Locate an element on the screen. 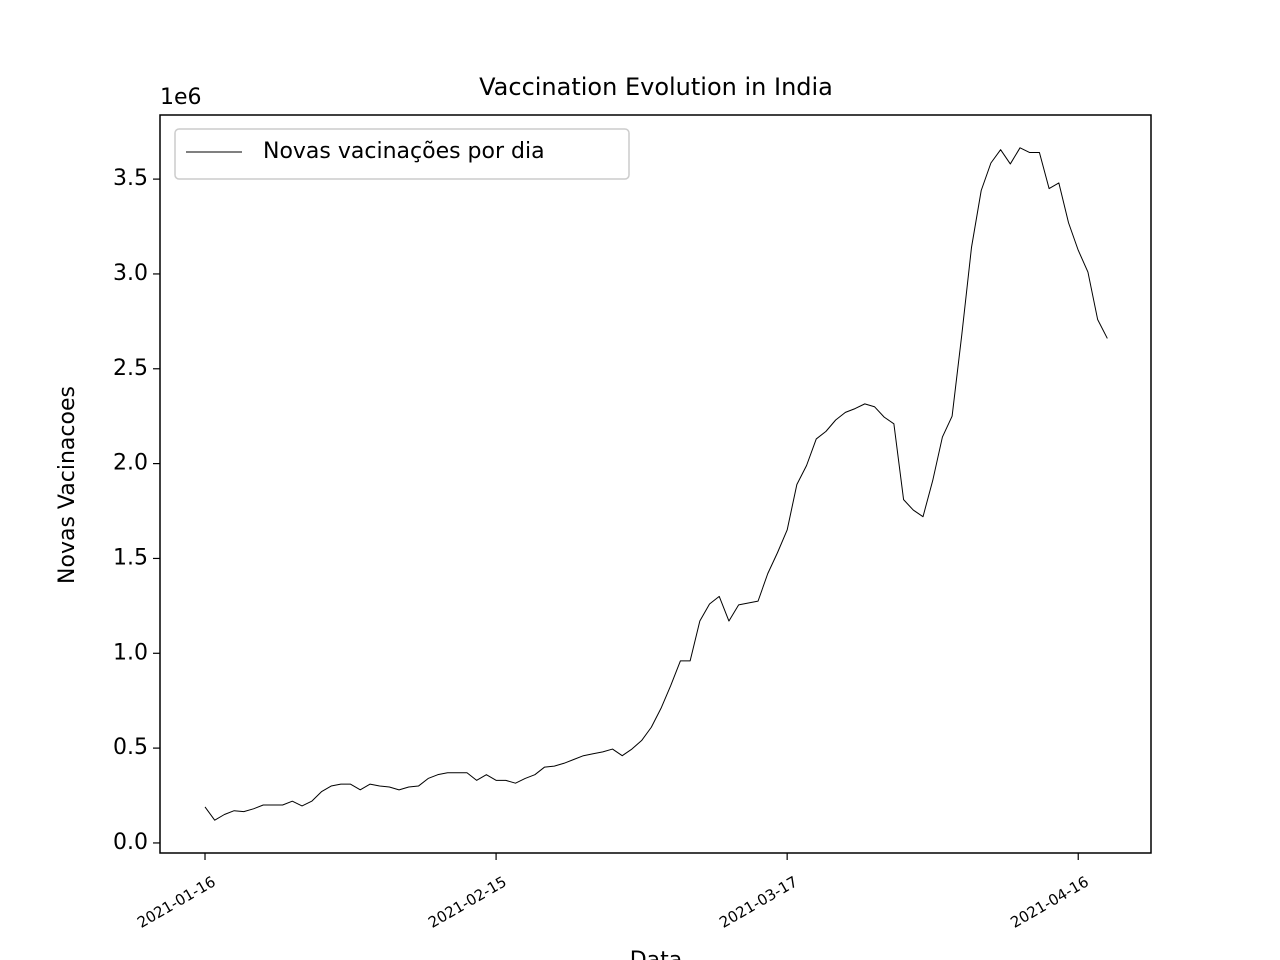  y-tick-label: 0.0 is located at coordinates (130, 842).